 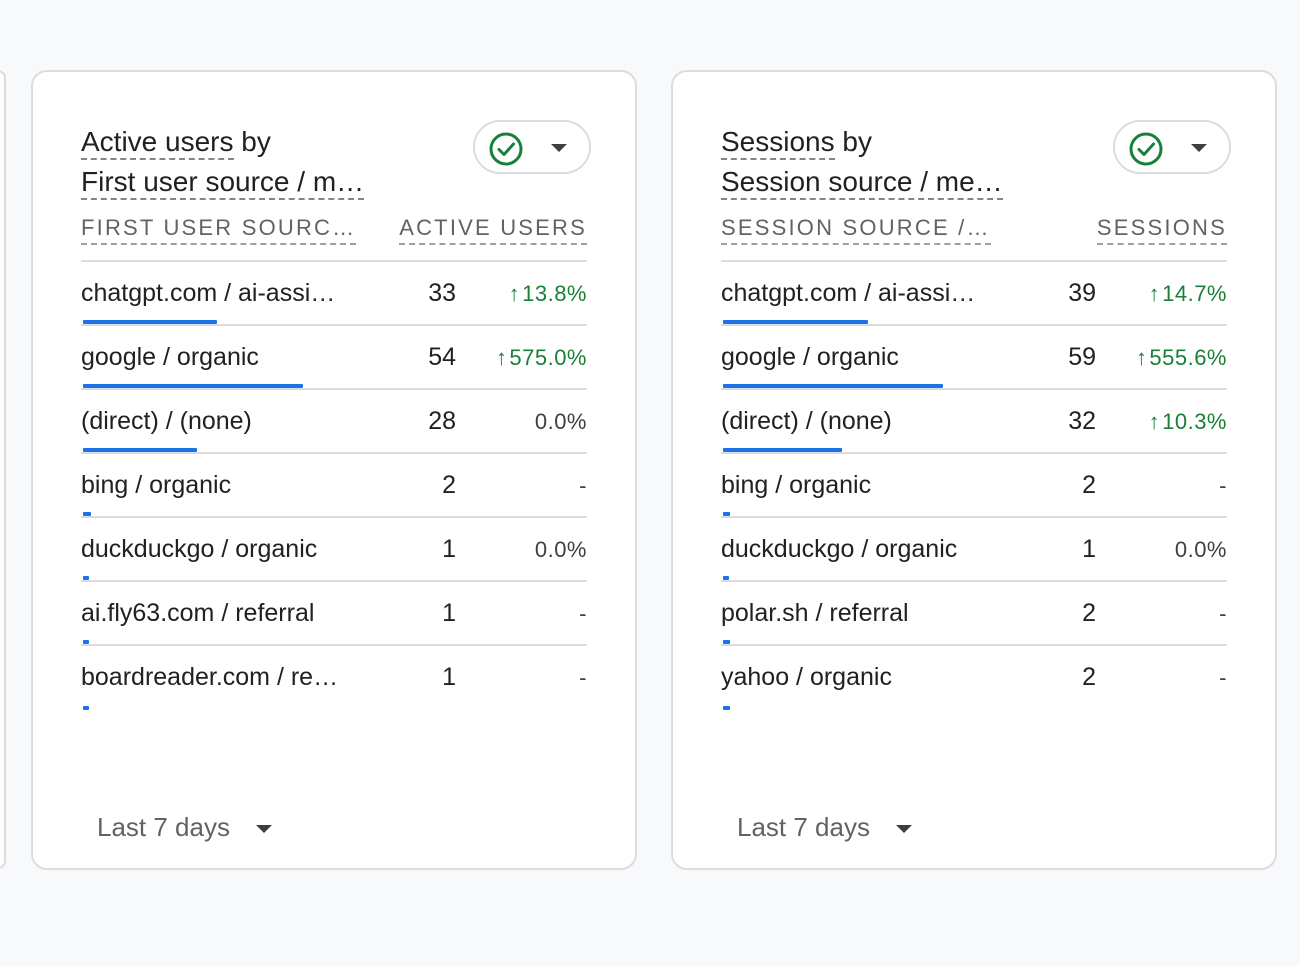 I want to click on row-value: 59, so click(x=1082, y=357).